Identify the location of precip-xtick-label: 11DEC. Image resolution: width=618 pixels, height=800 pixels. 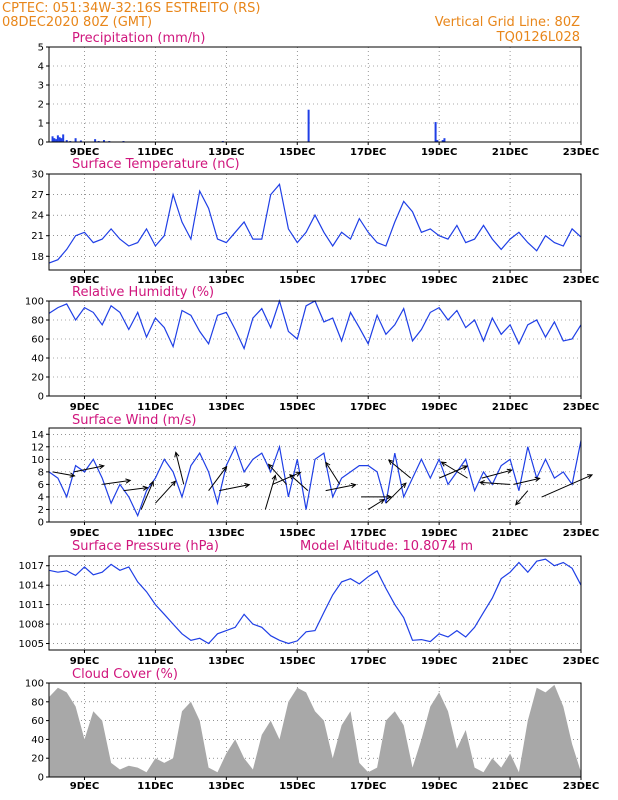
(155, 152).